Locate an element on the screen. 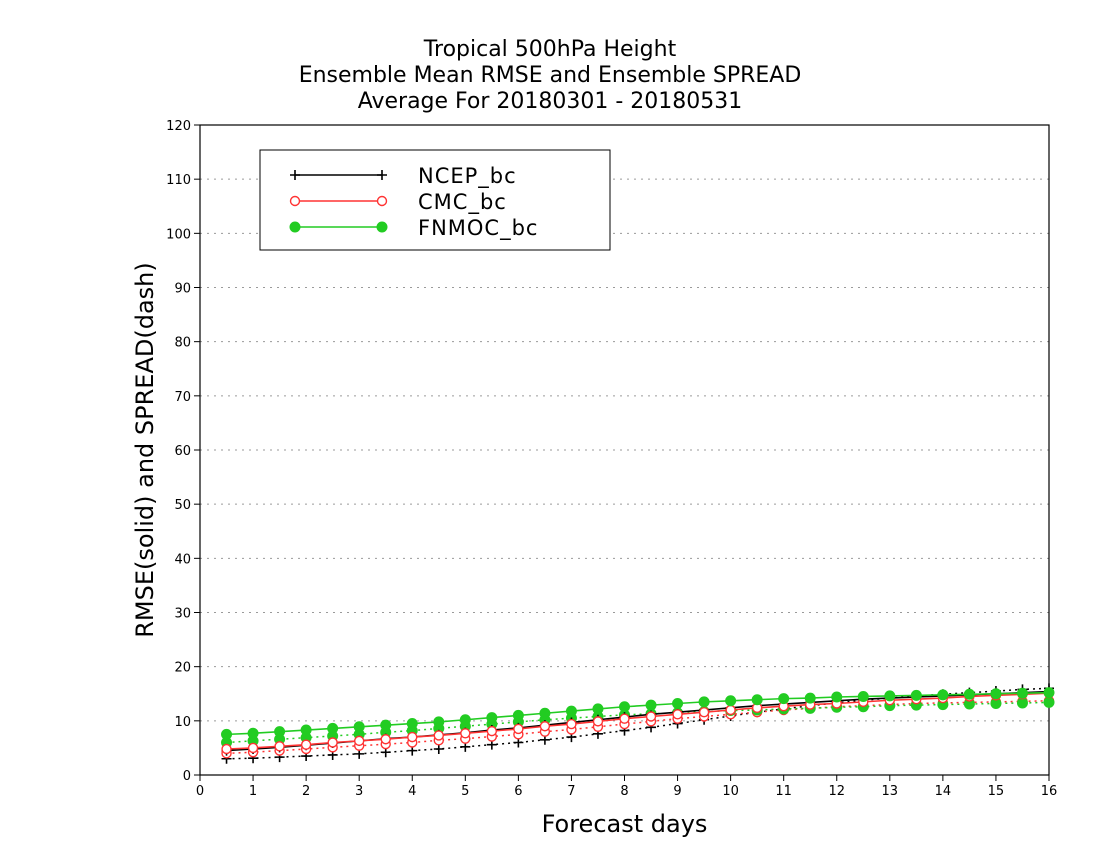  legend-label-ncep-bc: NCEP_bc is located at coordinates (467, 176).